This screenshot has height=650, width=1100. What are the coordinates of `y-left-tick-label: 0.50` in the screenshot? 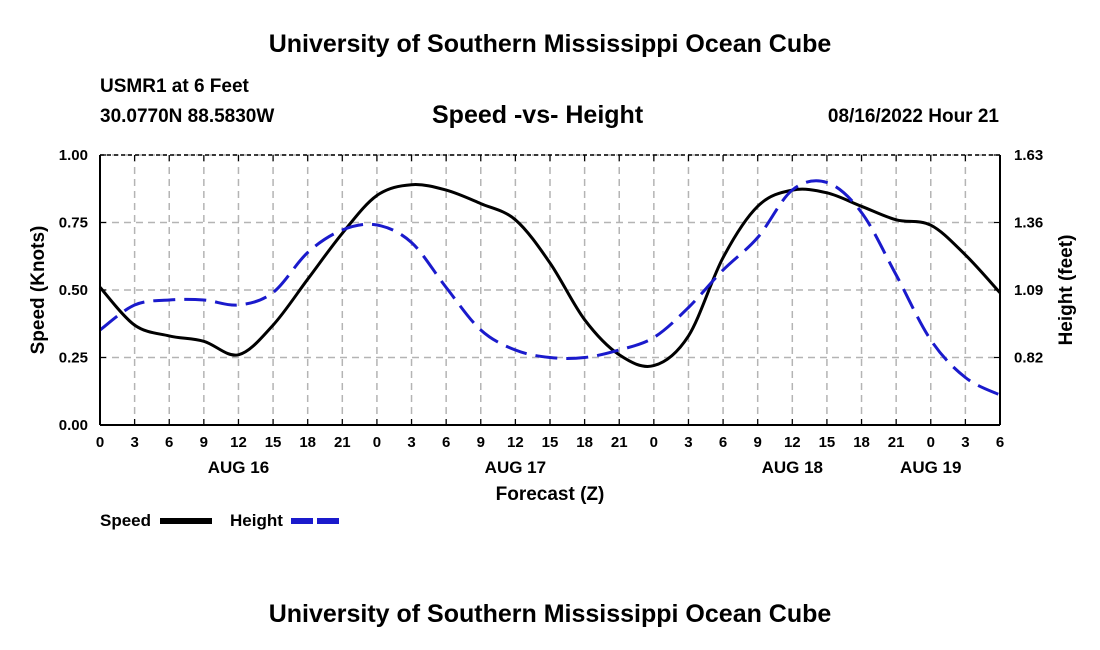 It's located at (73, 290).